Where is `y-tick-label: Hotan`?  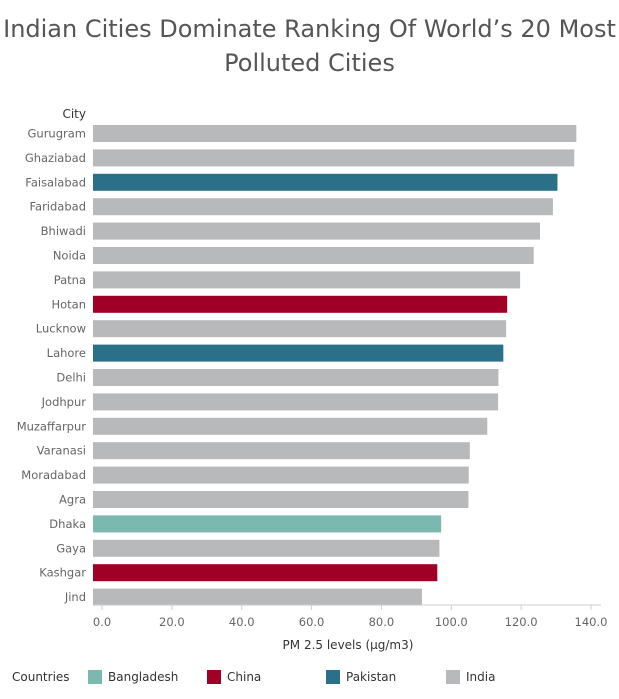
y-tick-label: Hotan is located at coordinates (68, 304).